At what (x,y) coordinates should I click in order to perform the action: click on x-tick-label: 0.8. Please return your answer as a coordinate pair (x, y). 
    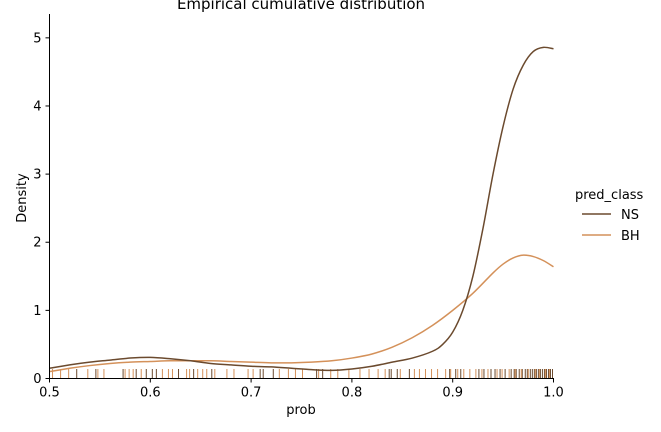
    Looking at the image, I should click on (352, 393).